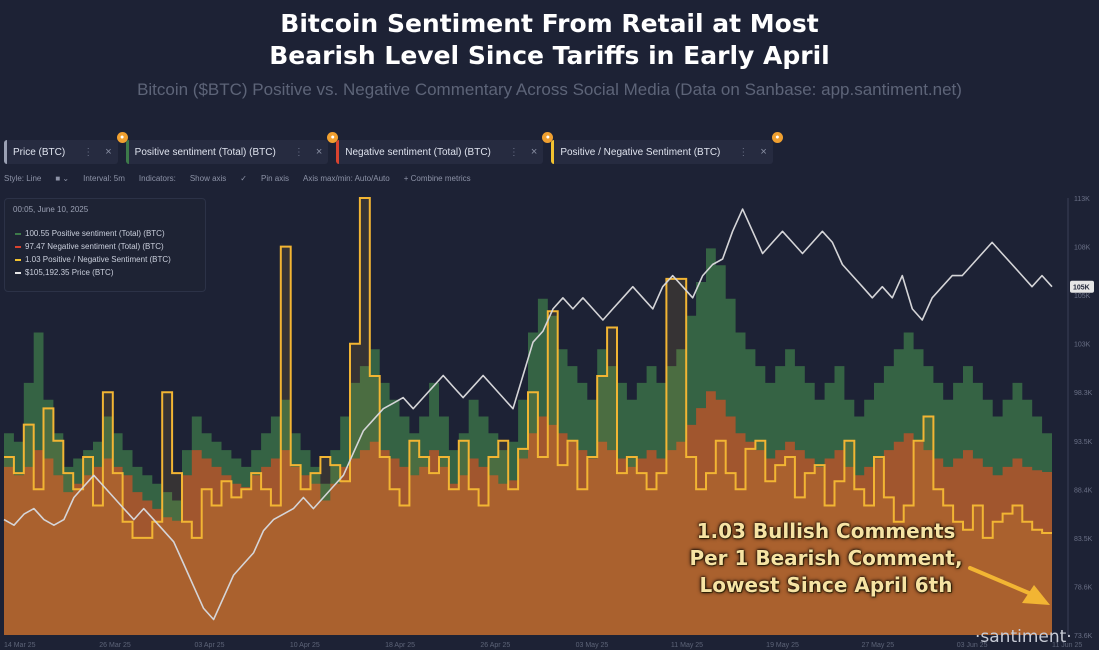 This screenshot has width=1099, height=650. Describe the element at coordinates (640, 152) in the screenshot. I see `tab-label: Positive / Negative Sentiment (BTC)` at that location.